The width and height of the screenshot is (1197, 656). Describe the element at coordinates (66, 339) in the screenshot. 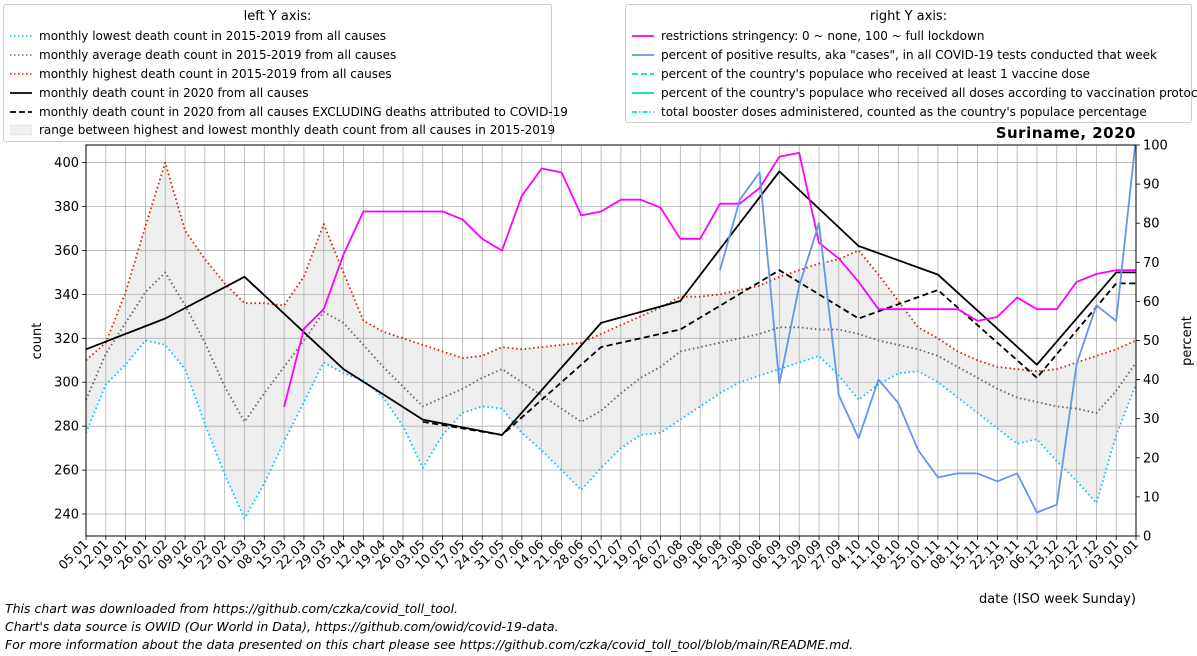

I see `left-tick-label: 320` at that location.